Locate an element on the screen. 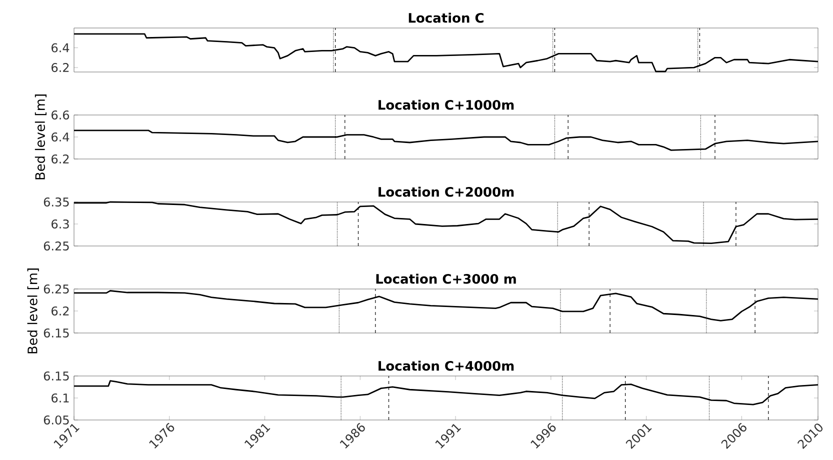  y-tick-label: 6.1 is located at coordinates (60, 398).